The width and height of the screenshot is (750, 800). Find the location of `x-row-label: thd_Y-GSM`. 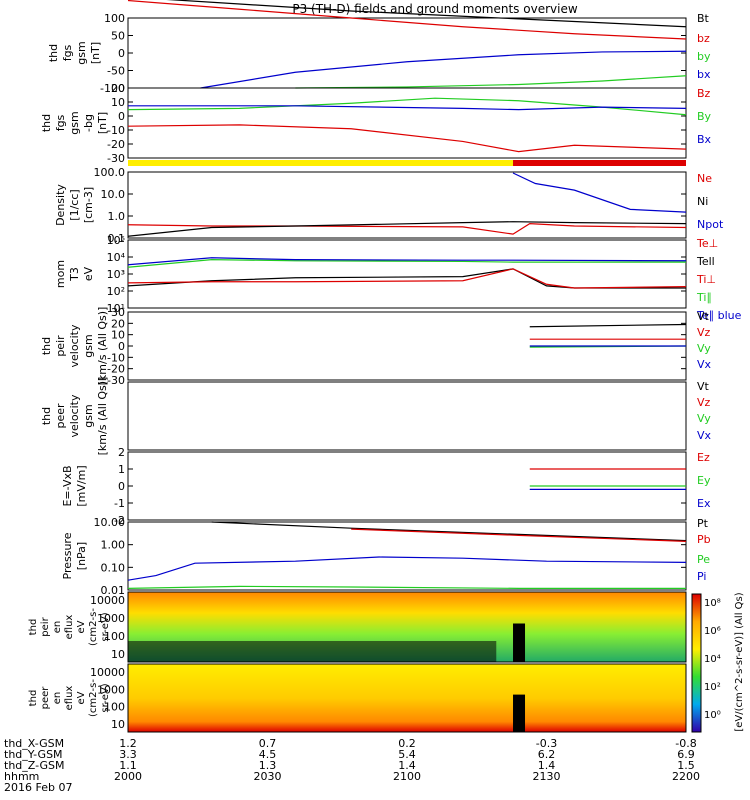

x-row-label: thd_Y-GSM is located at coordinates (33, 754).